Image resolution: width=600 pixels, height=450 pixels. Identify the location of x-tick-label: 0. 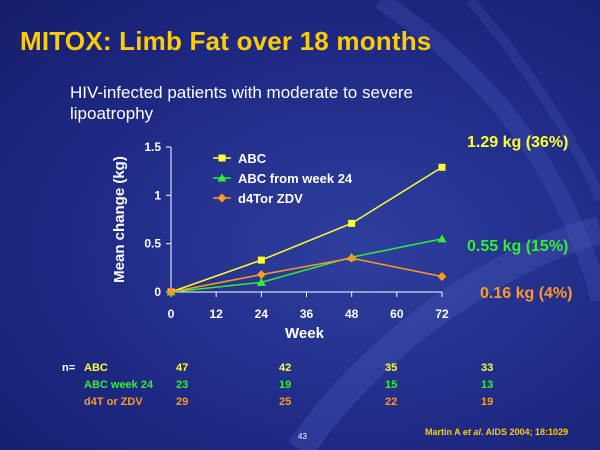
(171, 314).